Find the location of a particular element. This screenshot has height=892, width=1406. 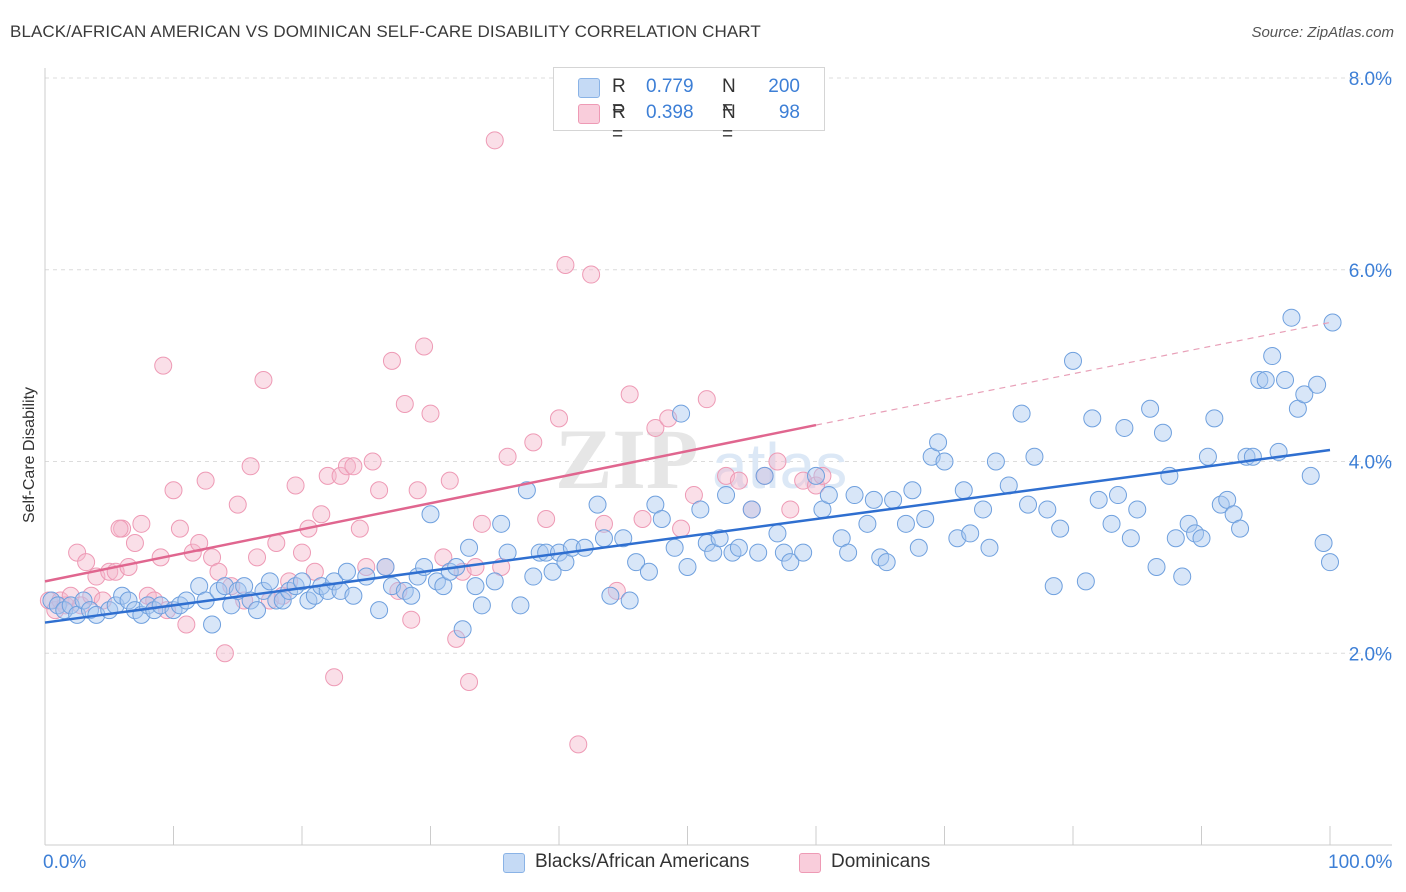

bottom-legend-swatch-blue is located at coordinates (514, 863).